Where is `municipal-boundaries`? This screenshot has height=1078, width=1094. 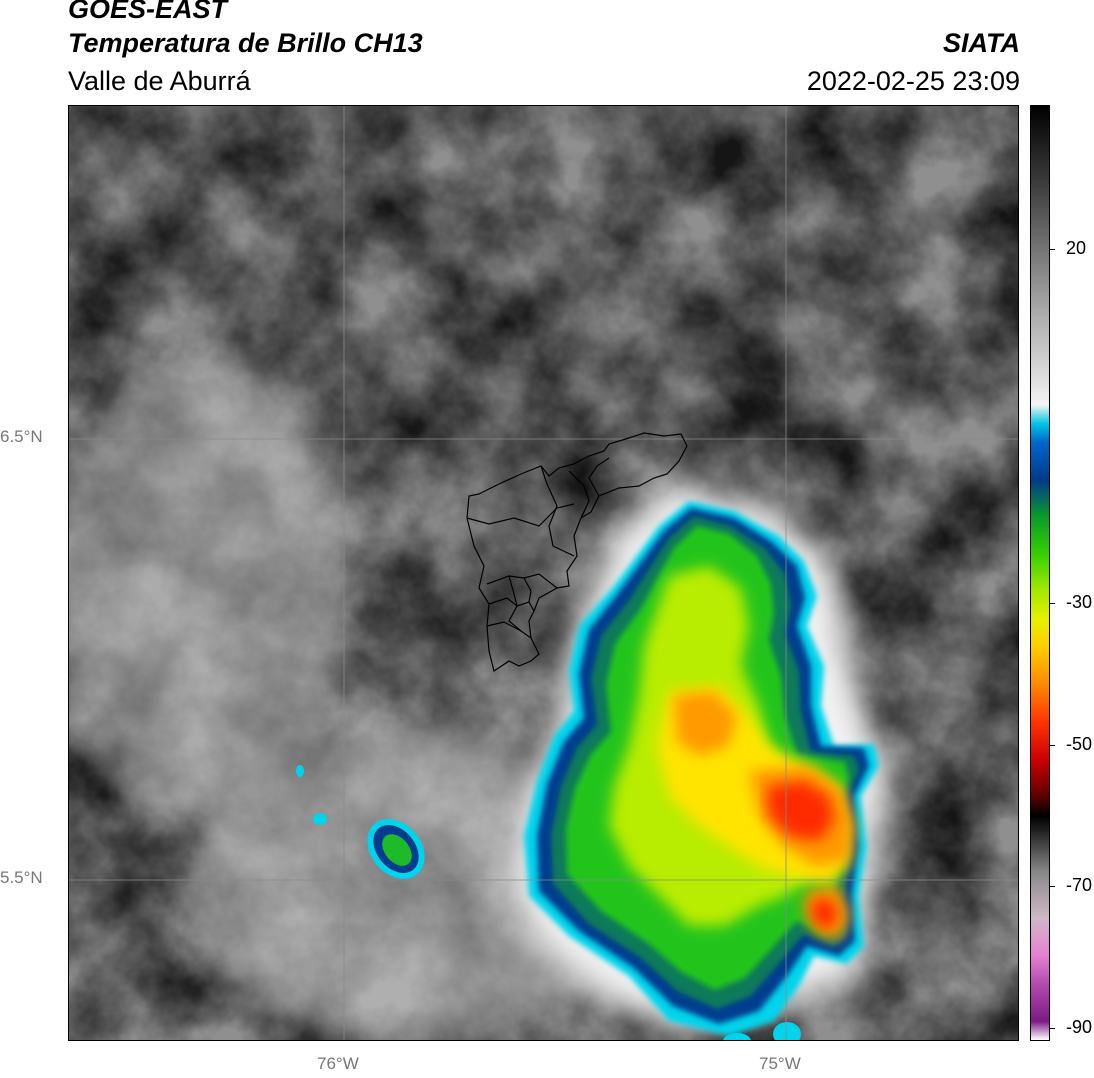
municipal-boundaries is located at coordinates (577, 552).